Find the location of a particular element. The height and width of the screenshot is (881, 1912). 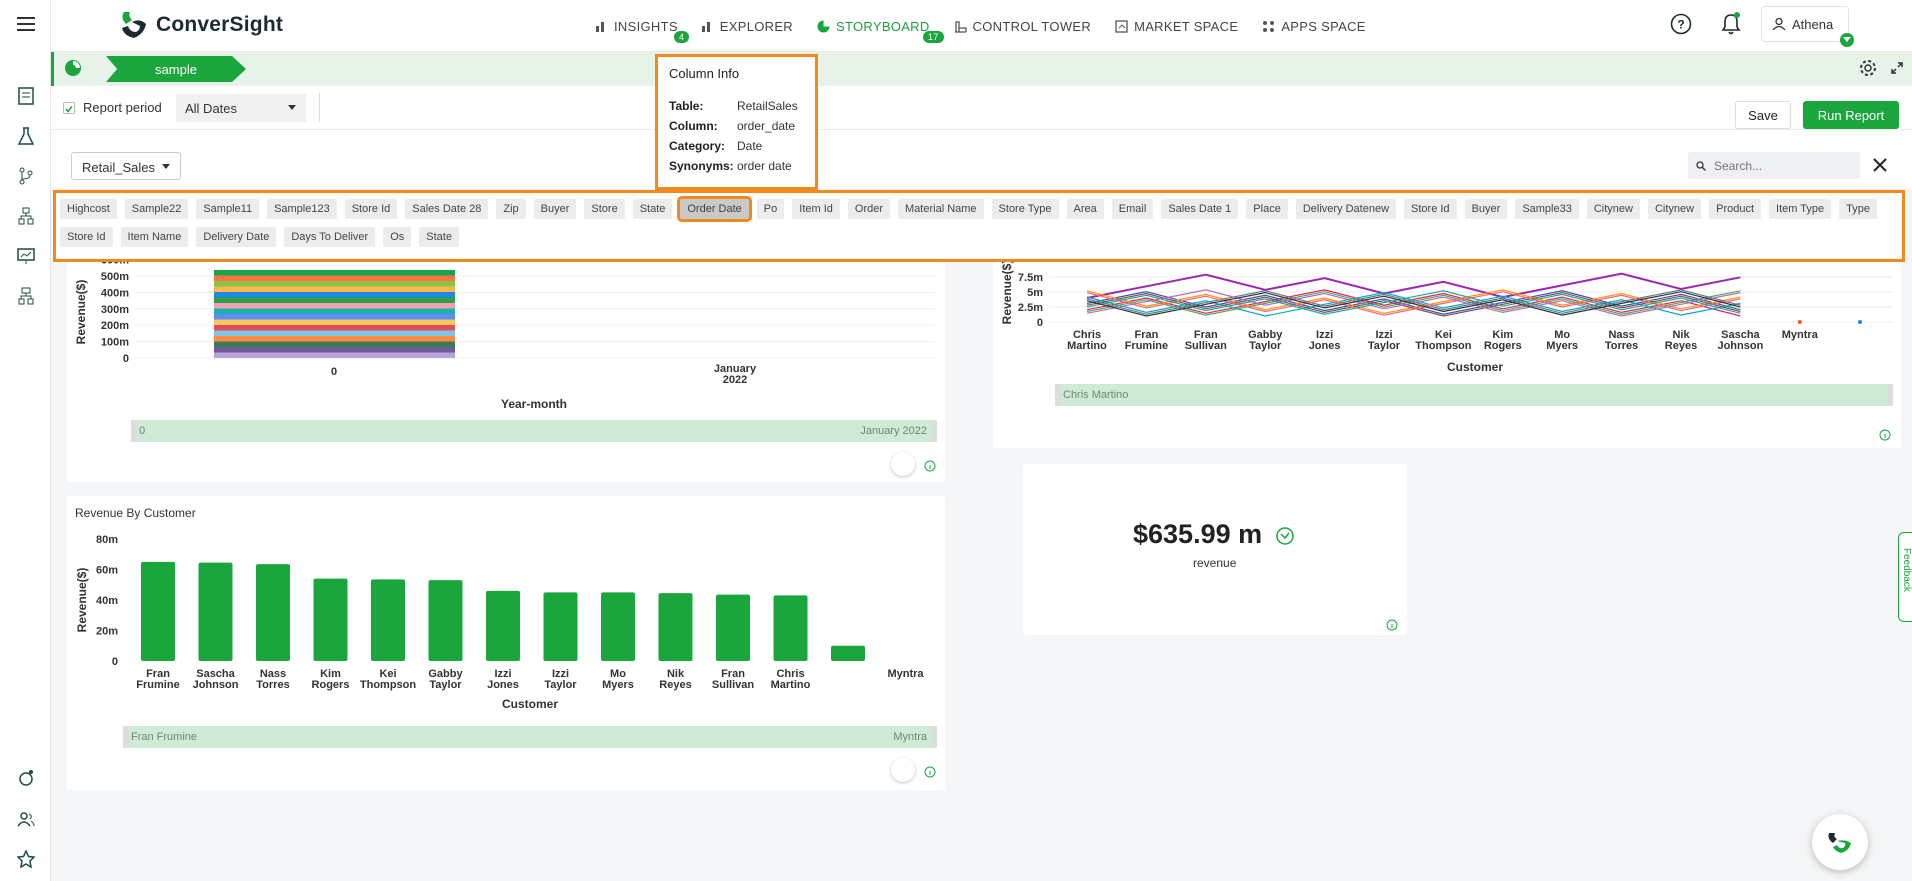

nav-market-space: MARKET SPACE is located at coordinates (1176, 26).